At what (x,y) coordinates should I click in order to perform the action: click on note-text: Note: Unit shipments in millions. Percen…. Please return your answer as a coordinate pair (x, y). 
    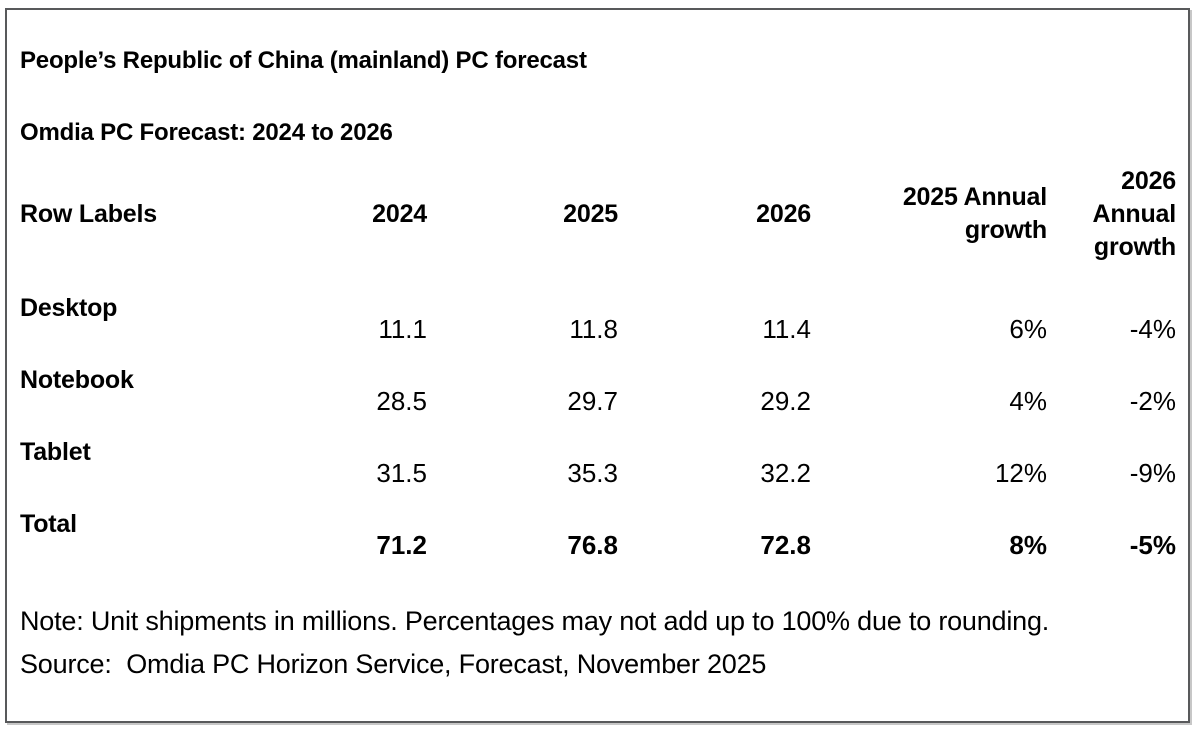
    Looking at the image, I should click on (535, 621).